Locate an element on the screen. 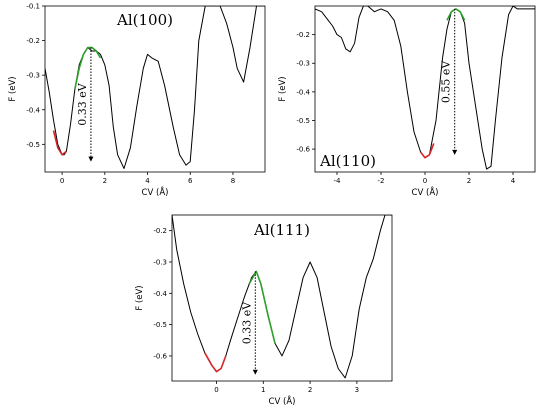 This screenshot has width=550, height=413. barrier-label: 0.55 eV is located at coordinates (446, 81).